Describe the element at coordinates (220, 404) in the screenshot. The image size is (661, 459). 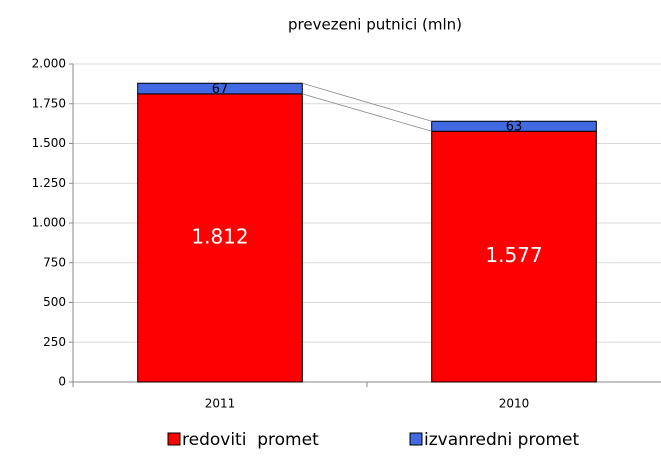
I see `x-tick-label: 2011` at that location.